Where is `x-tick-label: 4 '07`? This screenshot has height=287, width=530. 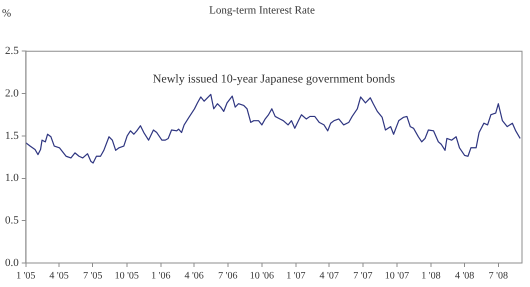
x-tick-label: 4 '07 is located at coordinates (329, 276).